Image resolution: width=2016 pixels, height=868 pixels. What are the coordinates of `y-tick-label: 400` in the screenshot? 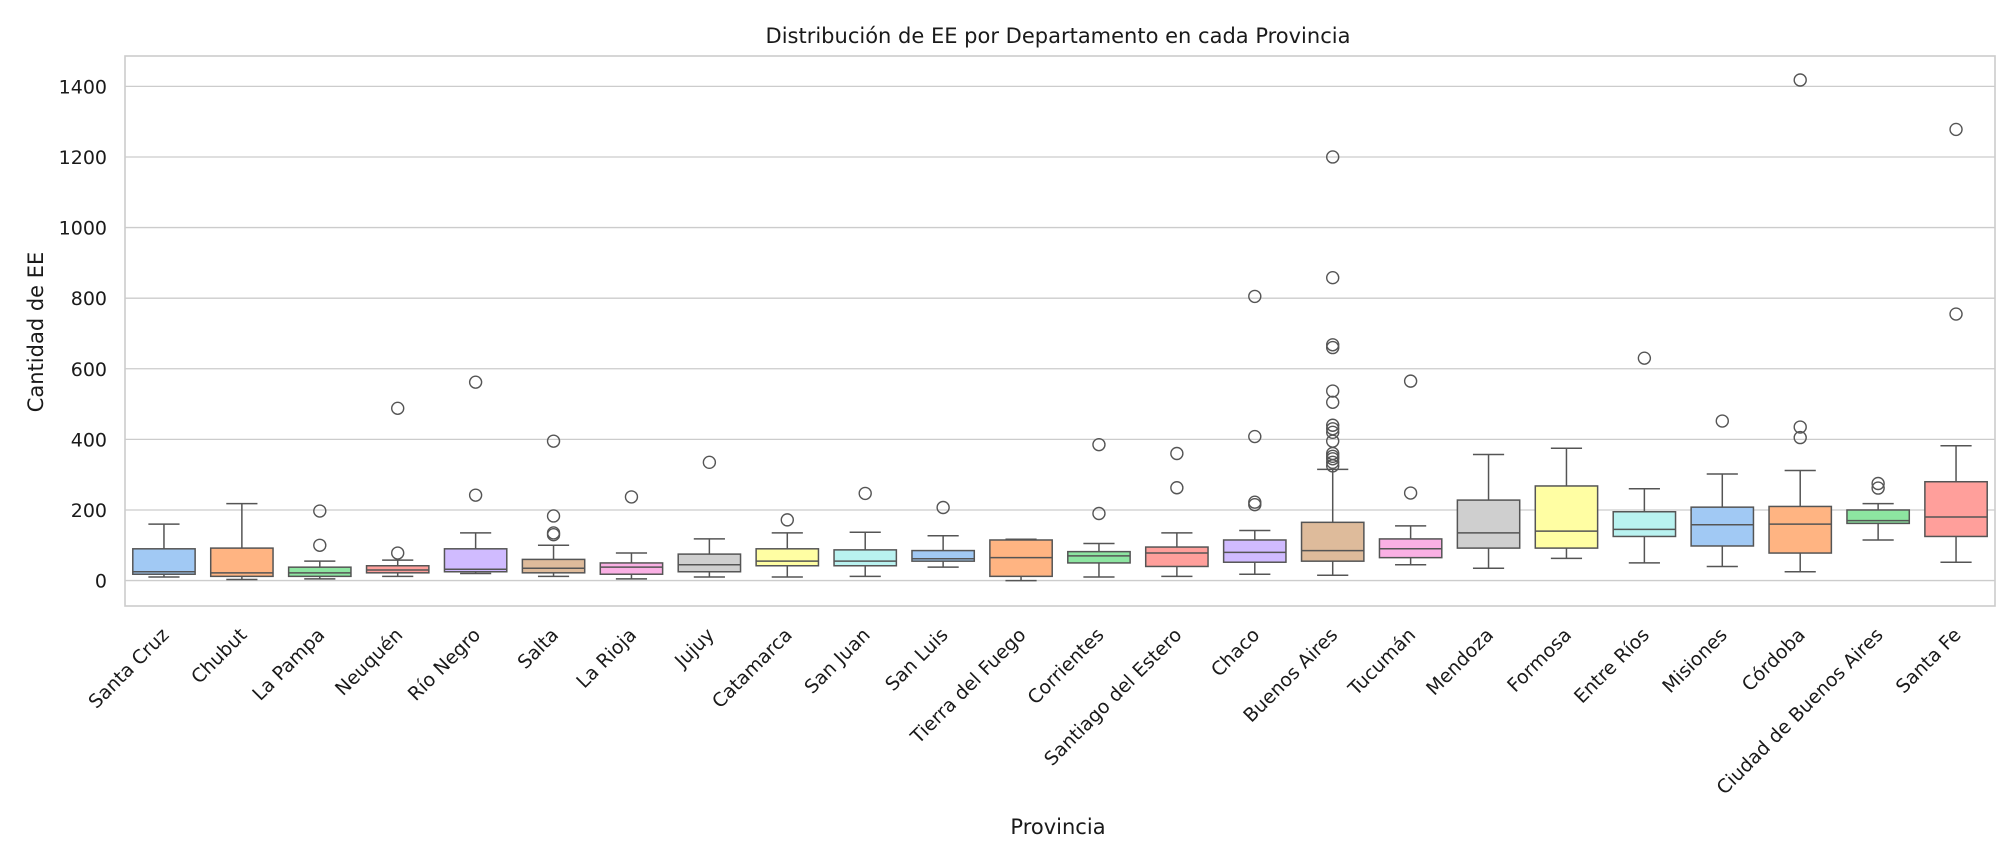 It's located at (89, 440).